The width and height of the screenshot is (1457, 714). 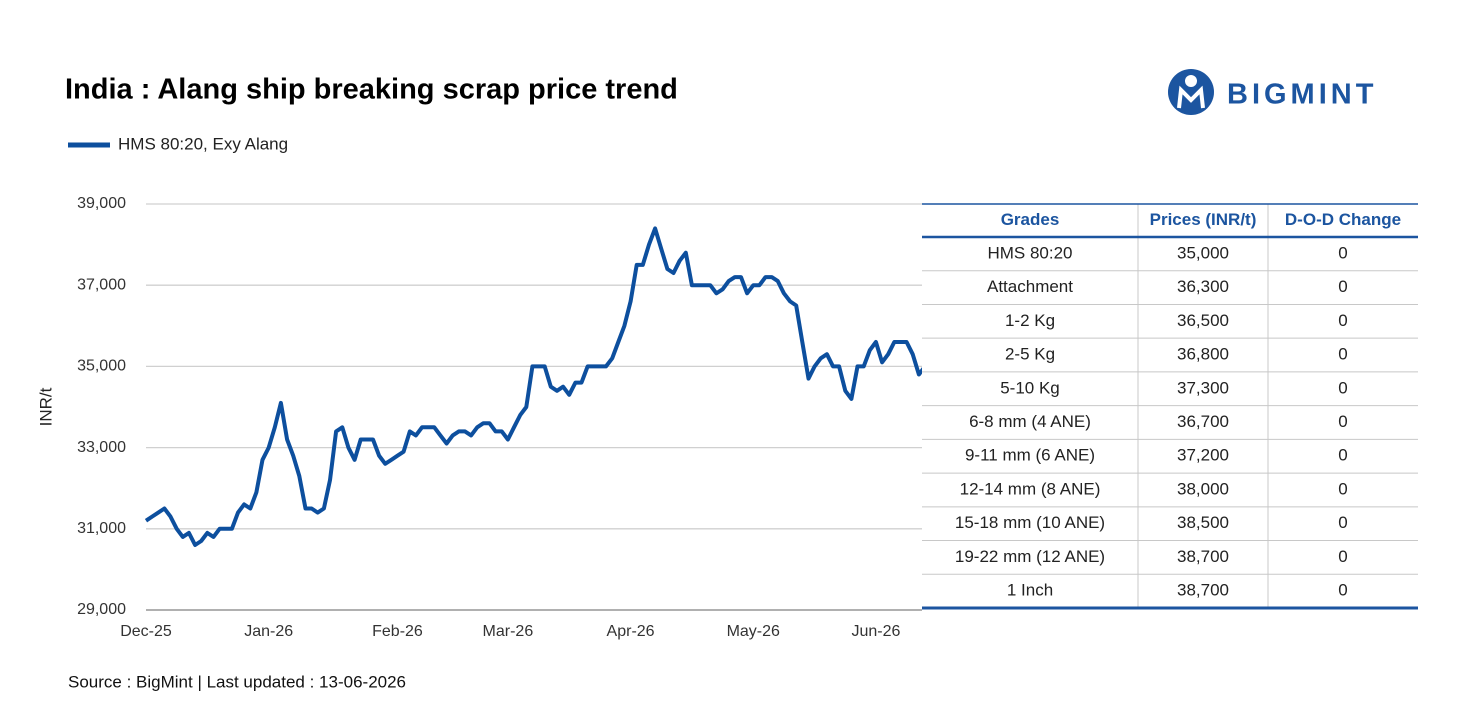 What do you see at coordinates (203, 143) in the screenshot?
I see `legend-label: HMS 80:20, Exy Alang` at bounding box center [203, 143].